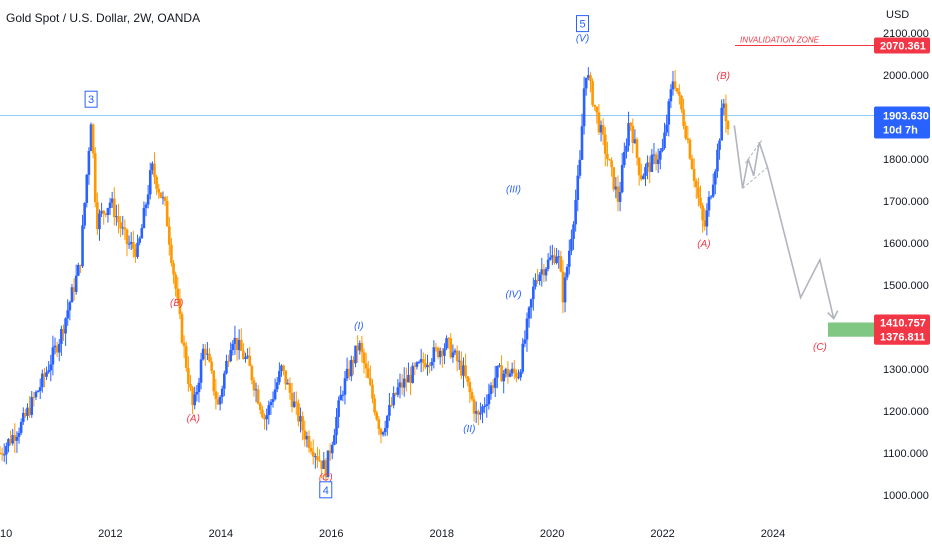  What do you see at coordinates (326, 491) in the screenshot?
I see `wave-label-4: 4` at bounding box center [326, 491].